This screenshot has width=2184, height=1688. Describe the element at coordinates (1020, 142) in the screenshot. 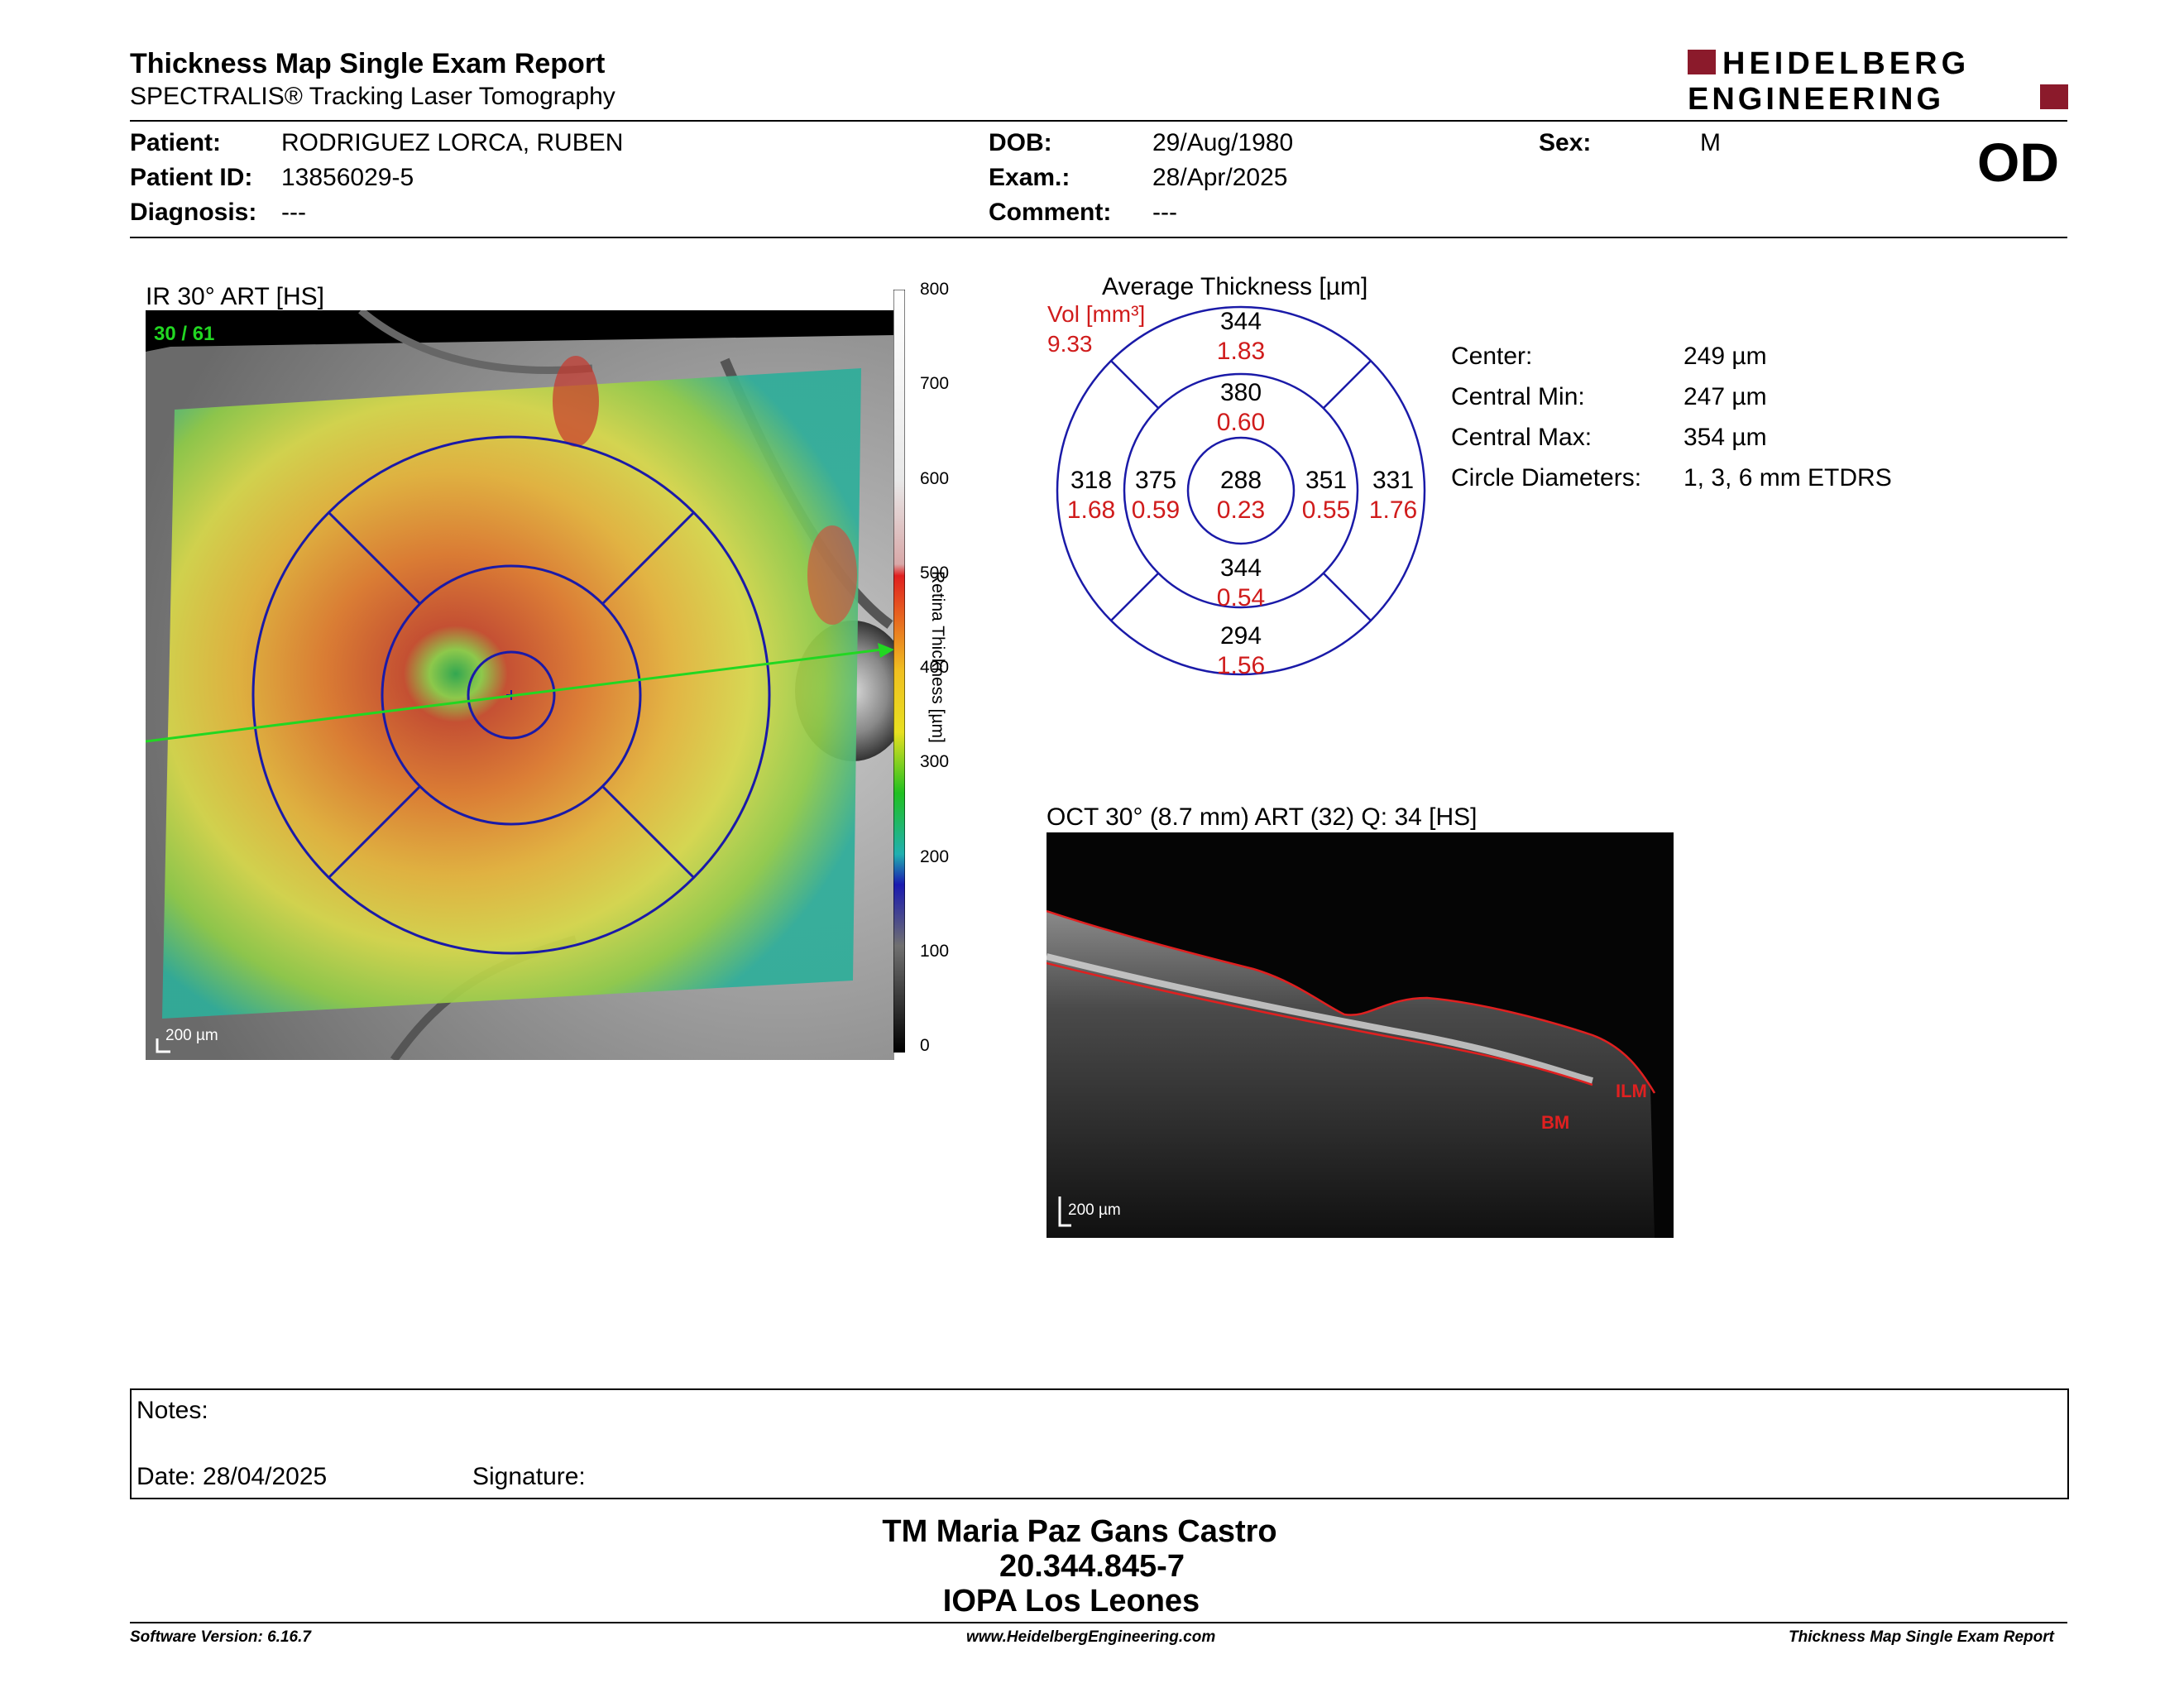

I see `dob-label: DOB:` at that location.